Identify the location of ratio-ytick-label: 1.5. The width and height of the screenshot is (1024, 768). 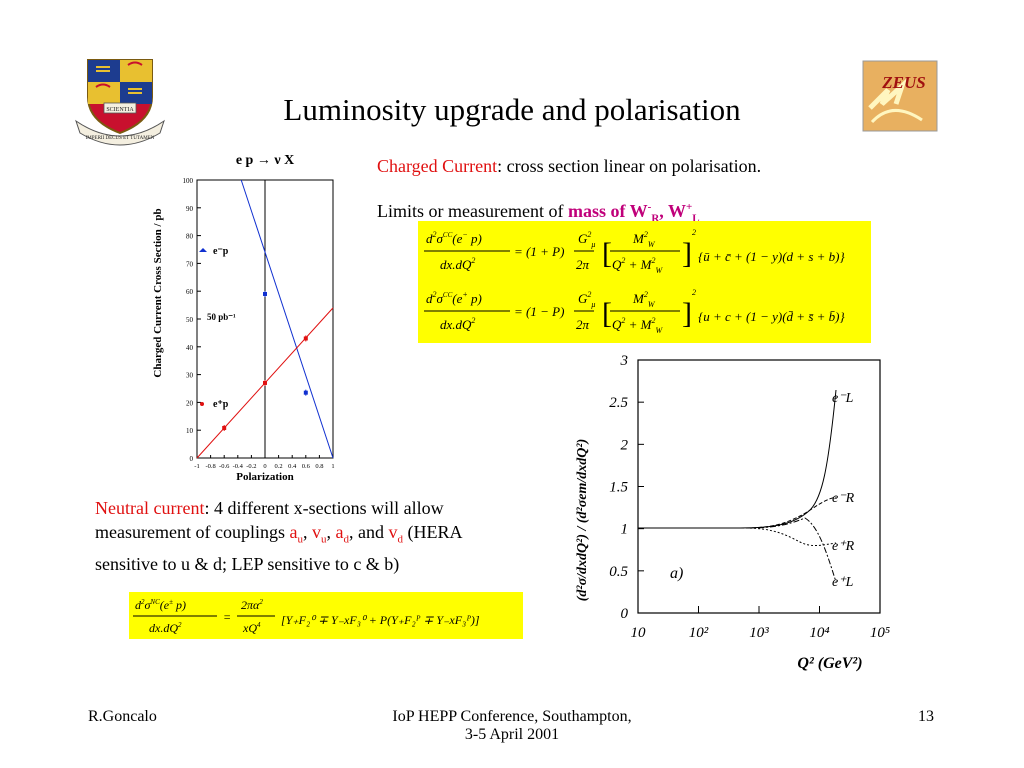
(618, 488).